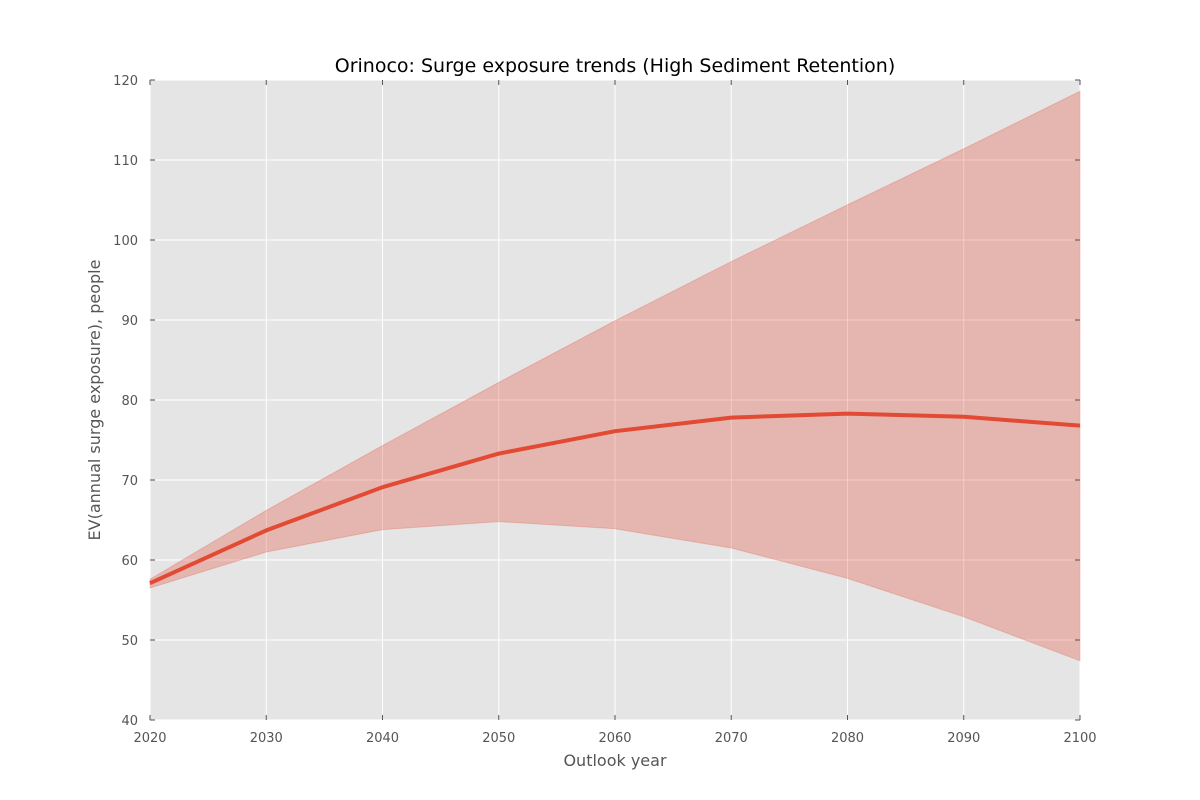  I want to click on y-tick-label: 60, so click(129, 561).